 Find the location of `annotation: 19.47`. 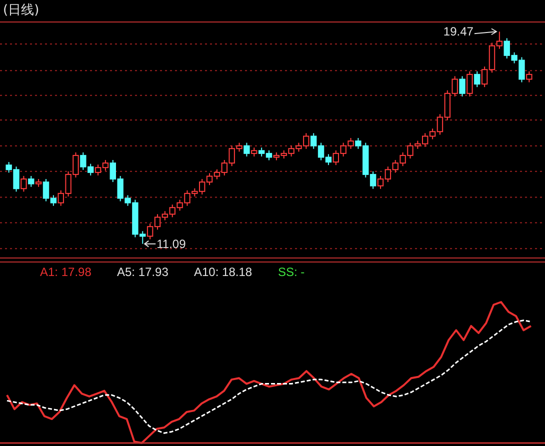

annotation: 19.47 is located at coordinates (458, 31).